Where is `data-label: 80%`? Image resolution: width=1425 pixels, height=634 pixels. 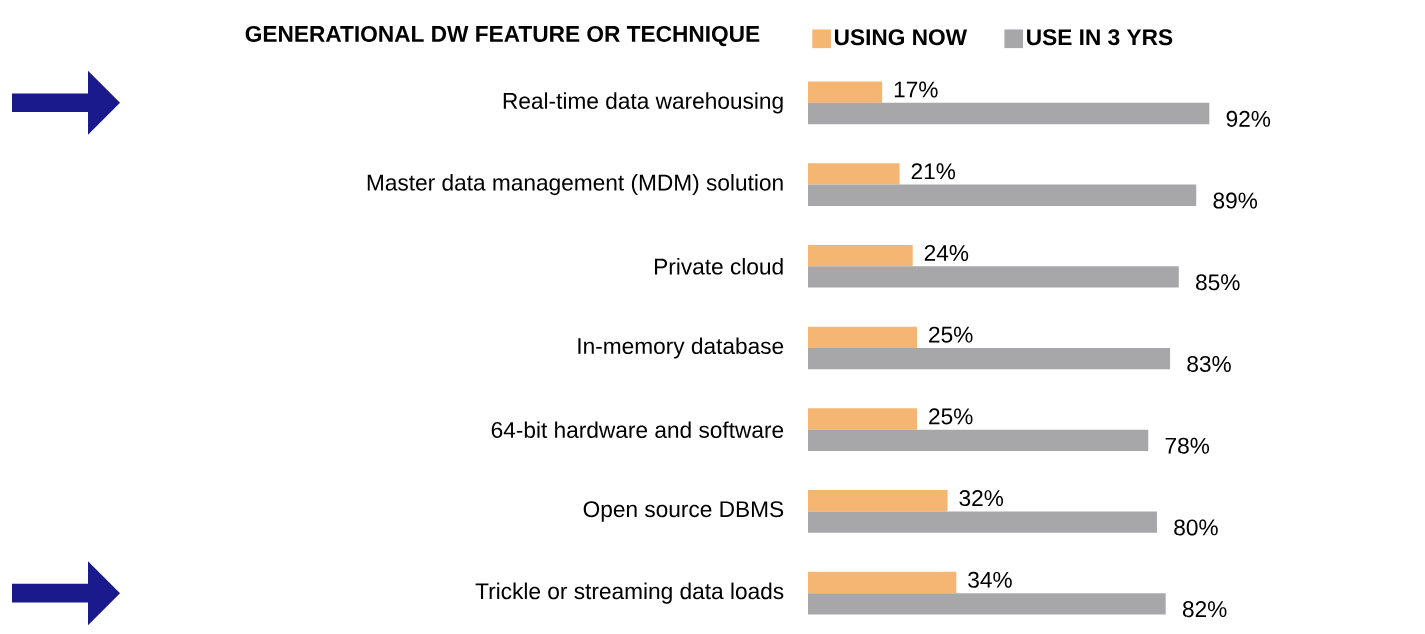
data-label: 80% is located at coordinates (1196, 527).